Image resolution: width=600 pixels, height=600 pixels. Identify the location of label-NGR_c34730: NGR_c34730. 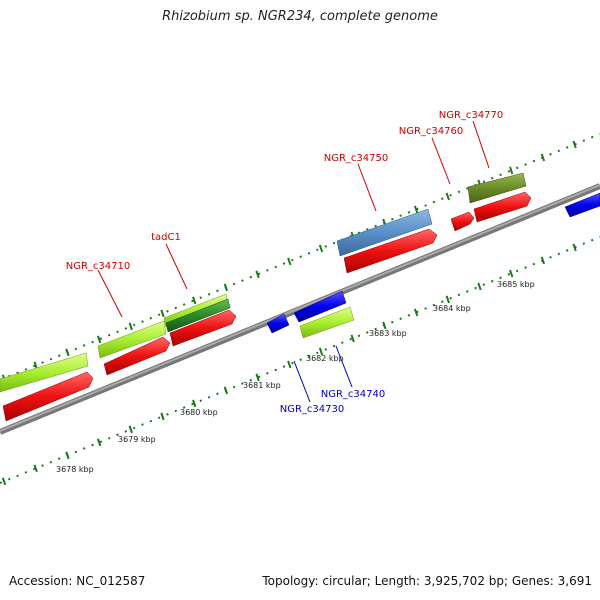
(312, 409).